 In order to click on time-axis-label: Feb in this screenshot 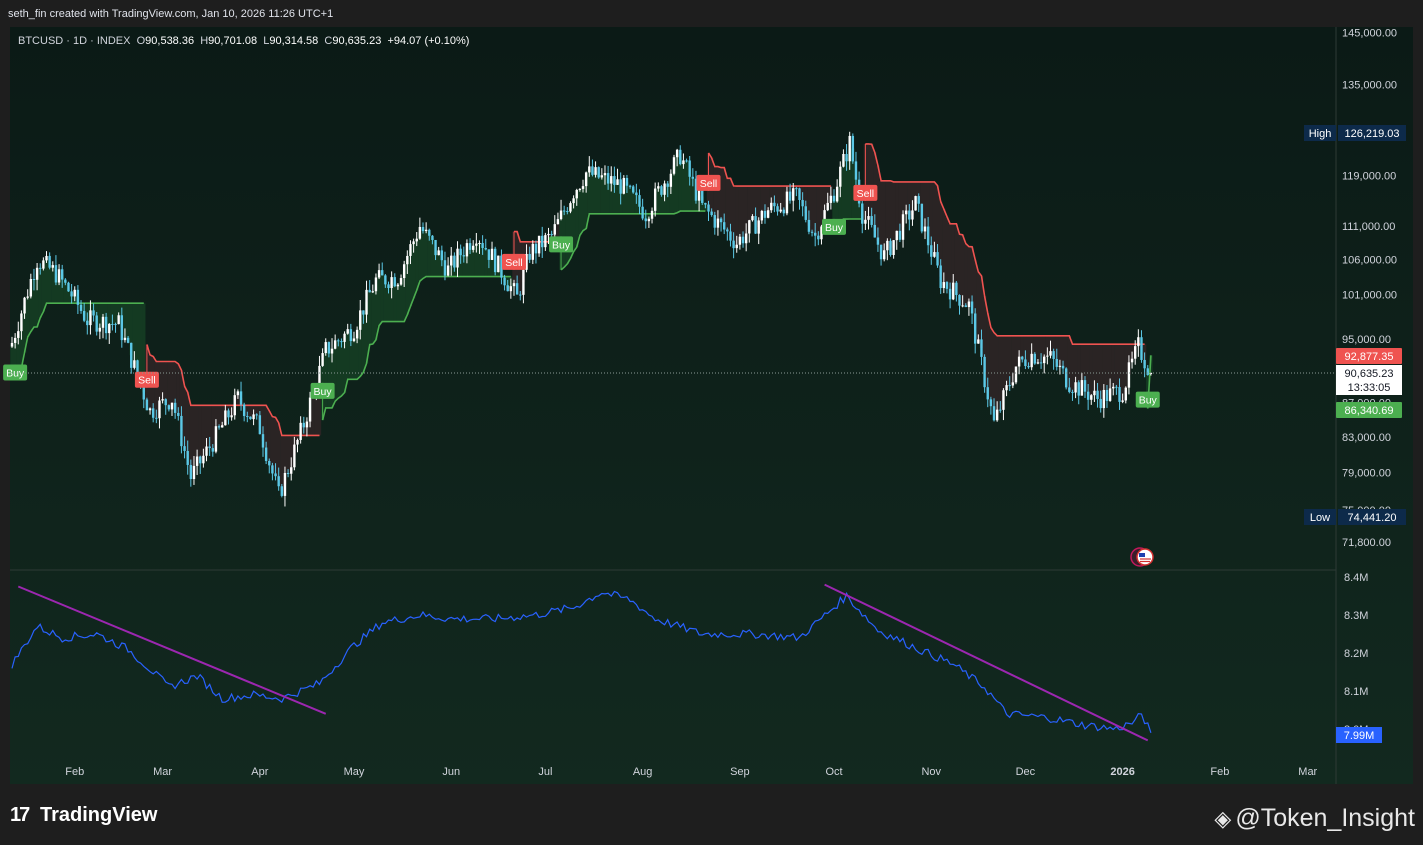, I will do `click(1219, 772)`.